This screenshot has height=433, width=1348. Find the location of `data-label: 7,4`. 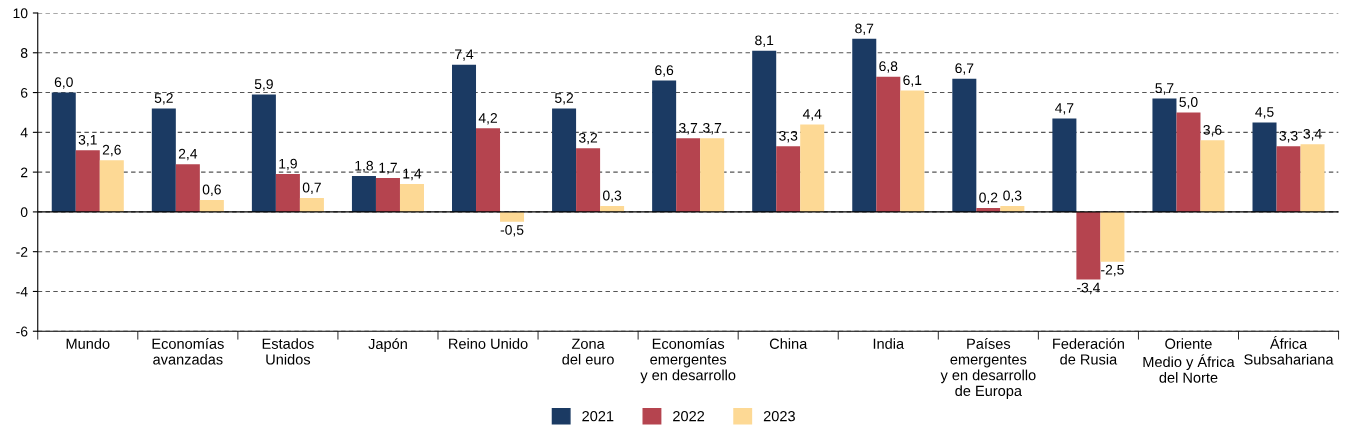

data-label: 7,4 is located at coordinates (464, 55).